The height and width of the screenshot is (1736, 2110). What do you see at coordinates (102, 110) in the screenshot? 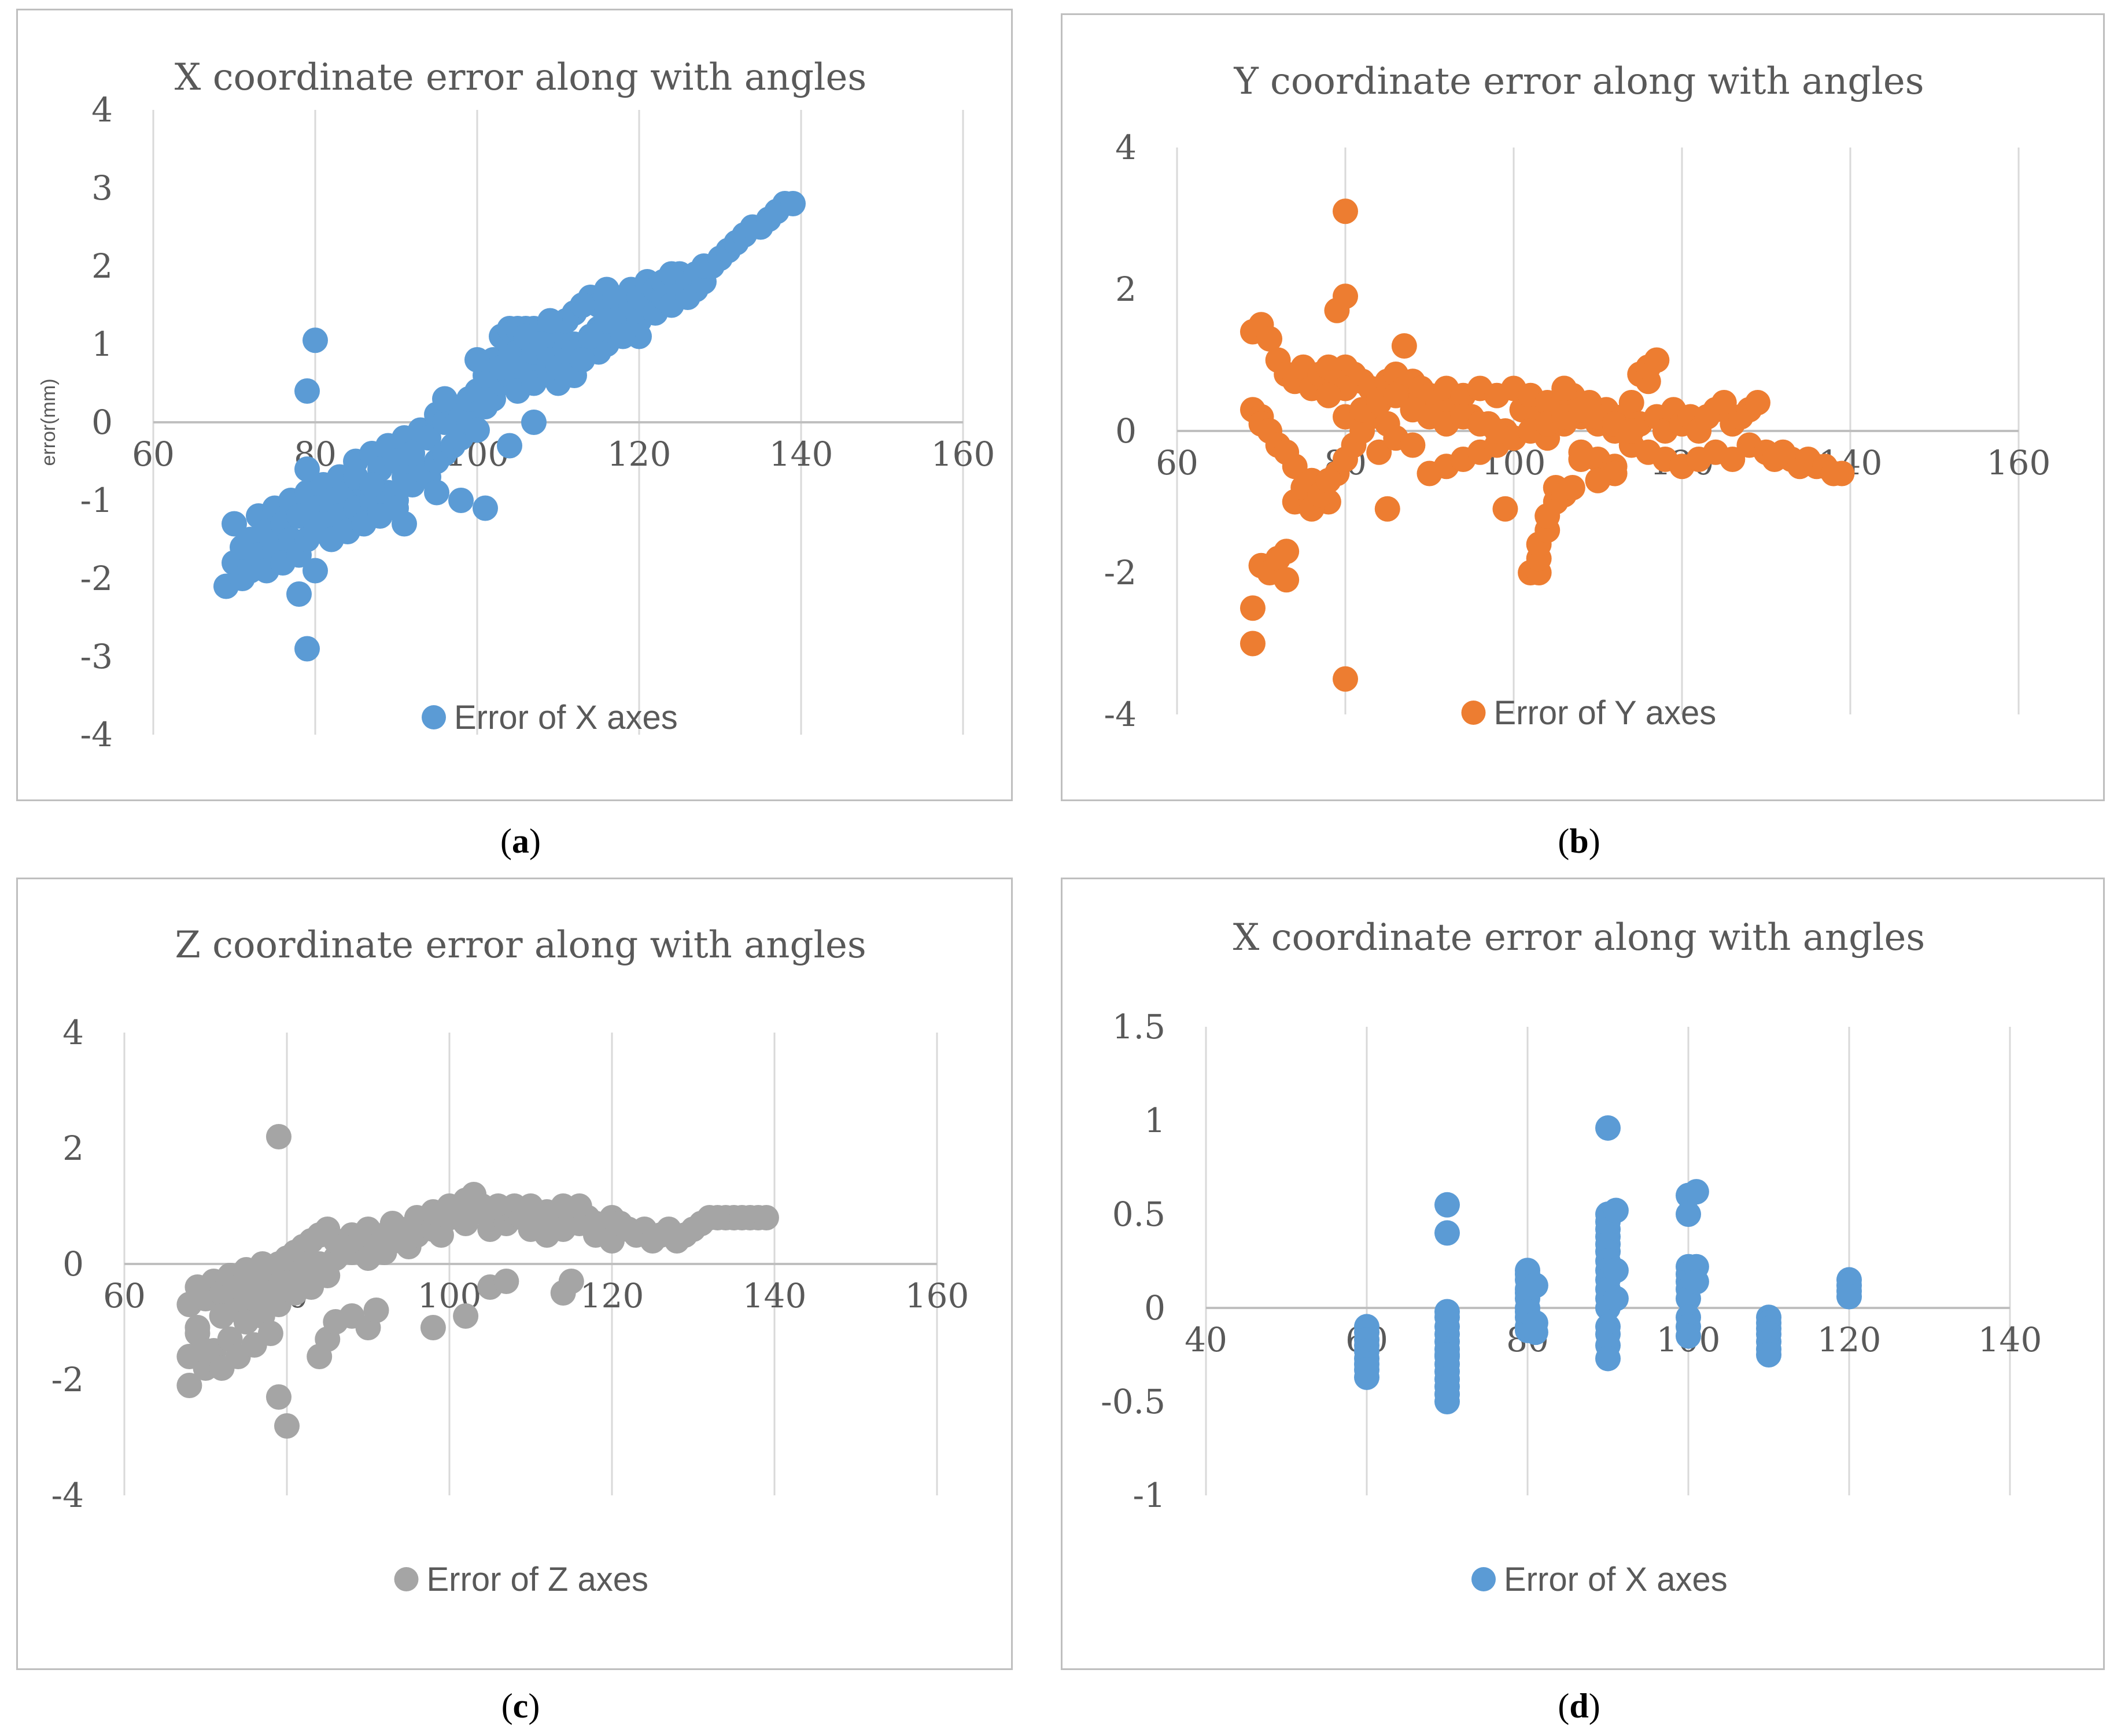
I see `y-tick-label: 4` at bounding box center [102, 110].